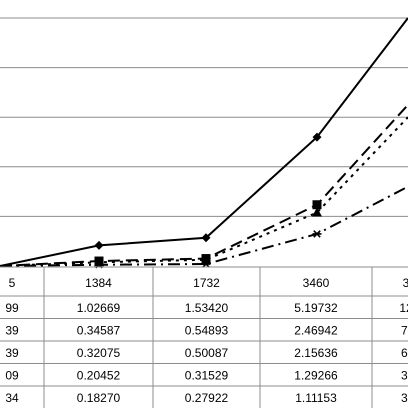 The image size is (408, 408). What do you see at coordinates (207, 331) in the screenshot?
I see `table-cell: 0.54893` at bounding box center [207, 331].